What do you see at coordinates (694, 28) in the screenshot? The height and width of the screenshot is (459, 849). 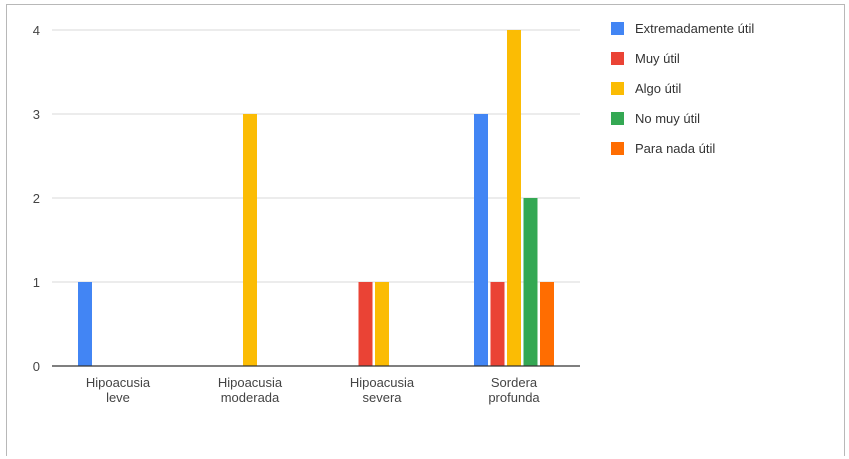 I see `legend-label: Extremadamente útil` at bounding box center [694, 28].